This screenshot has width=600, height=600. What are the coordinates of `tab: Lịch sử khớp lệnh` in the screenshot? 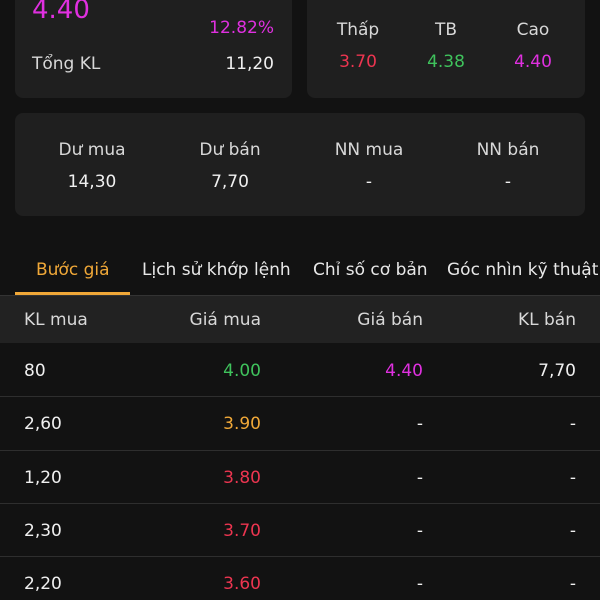 It's located at (216, 270).